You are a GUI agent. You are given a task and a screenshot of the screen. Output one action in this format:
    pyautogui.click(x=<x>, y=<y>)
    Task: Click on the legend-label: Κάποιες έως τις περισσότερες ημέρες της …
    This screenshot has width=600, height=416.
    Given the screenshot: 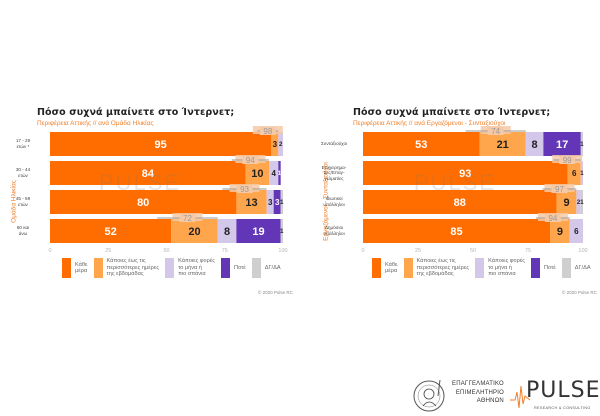 What is the action you would take?
    pyautogui.click(x=443, y=268)
    